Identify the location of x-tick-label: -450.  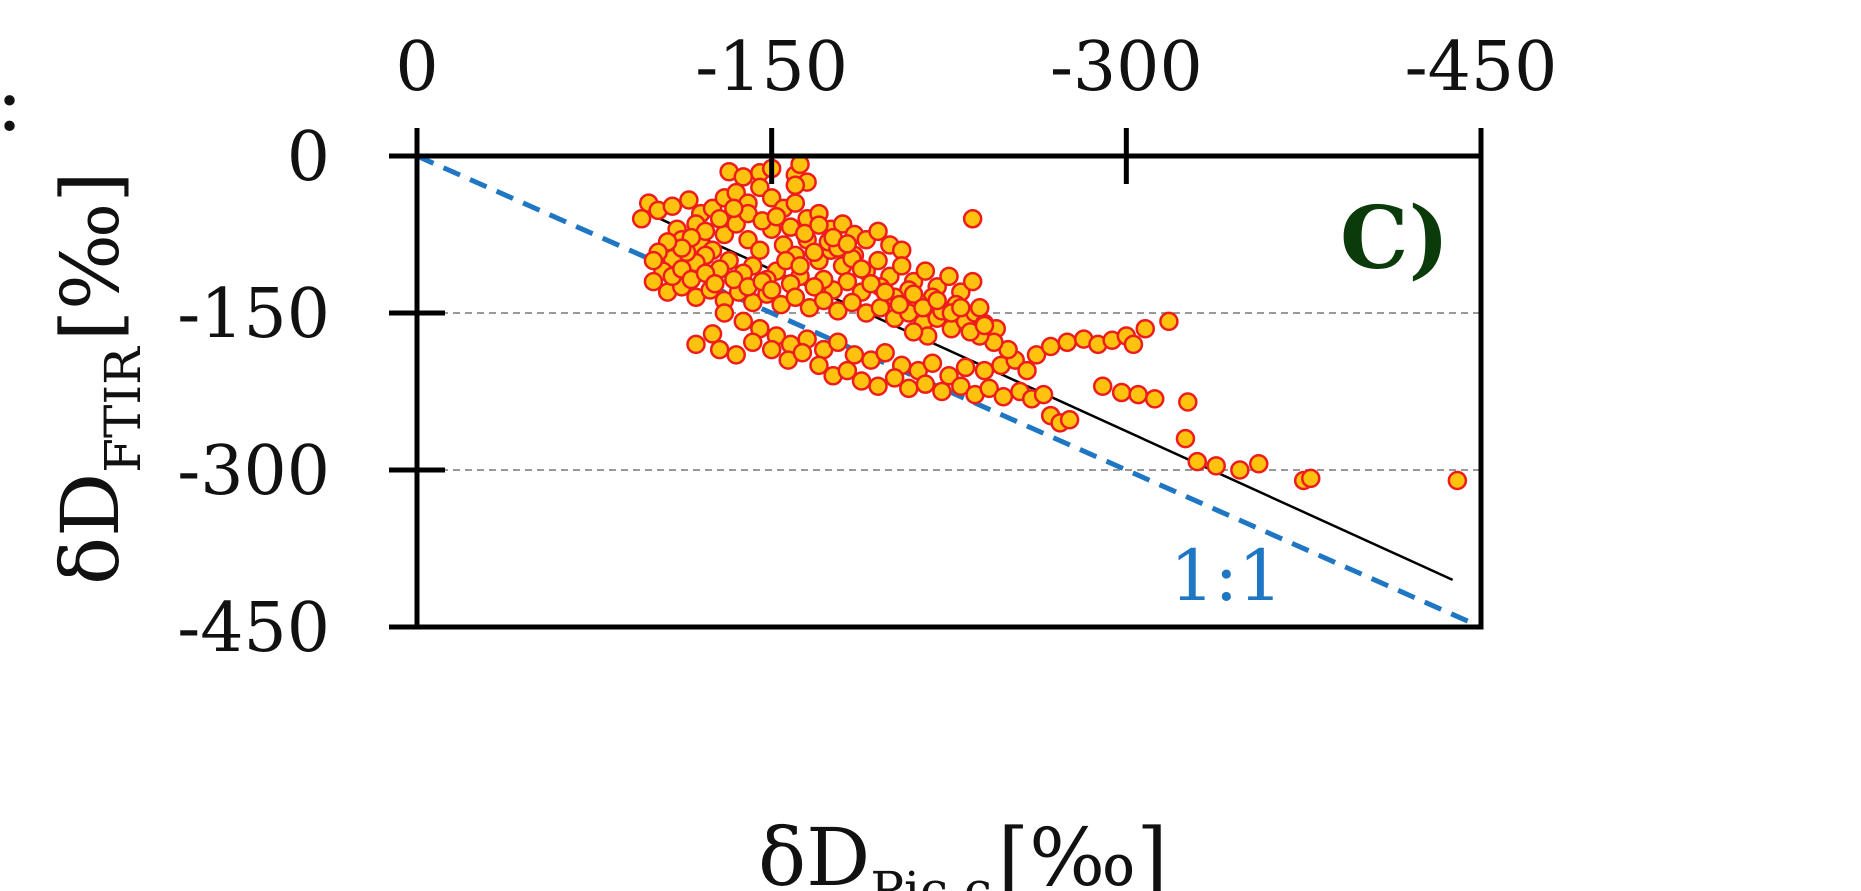
(1481, 67).